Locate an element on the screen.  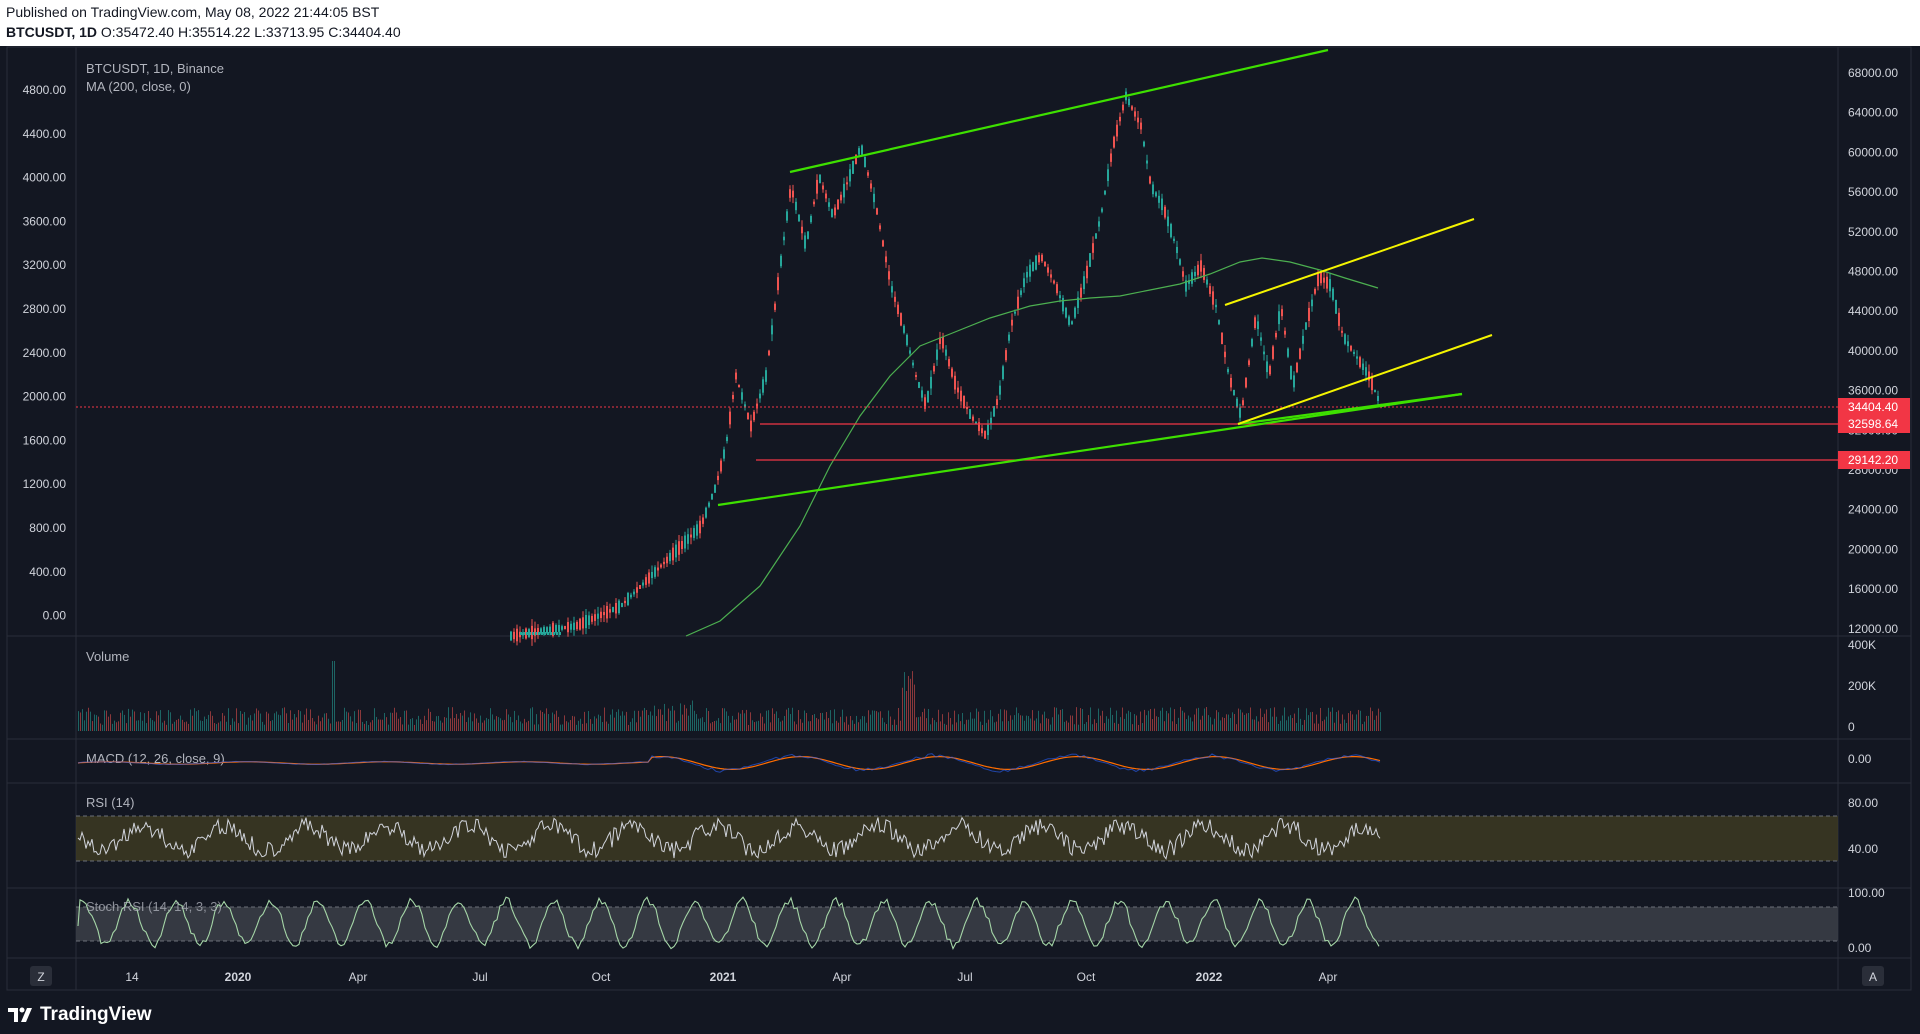
trendline-green-short is located at coordinates (1350, 409).